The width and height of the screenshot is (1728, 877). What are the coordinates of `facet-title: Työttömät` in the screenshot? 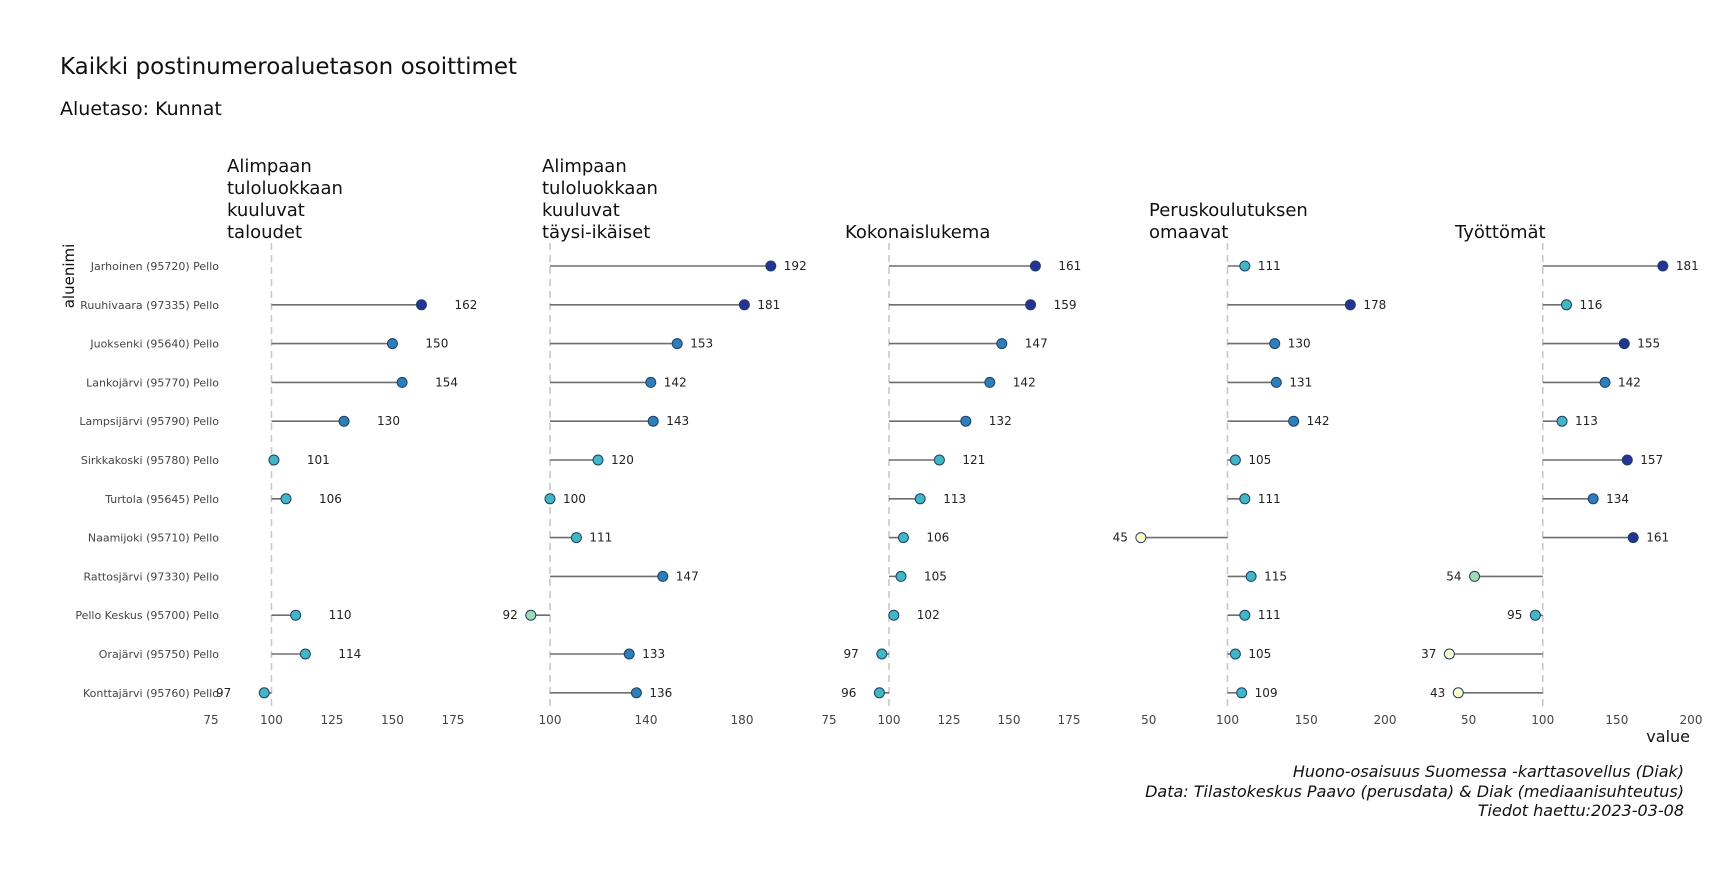 It's located at (1500, 232).